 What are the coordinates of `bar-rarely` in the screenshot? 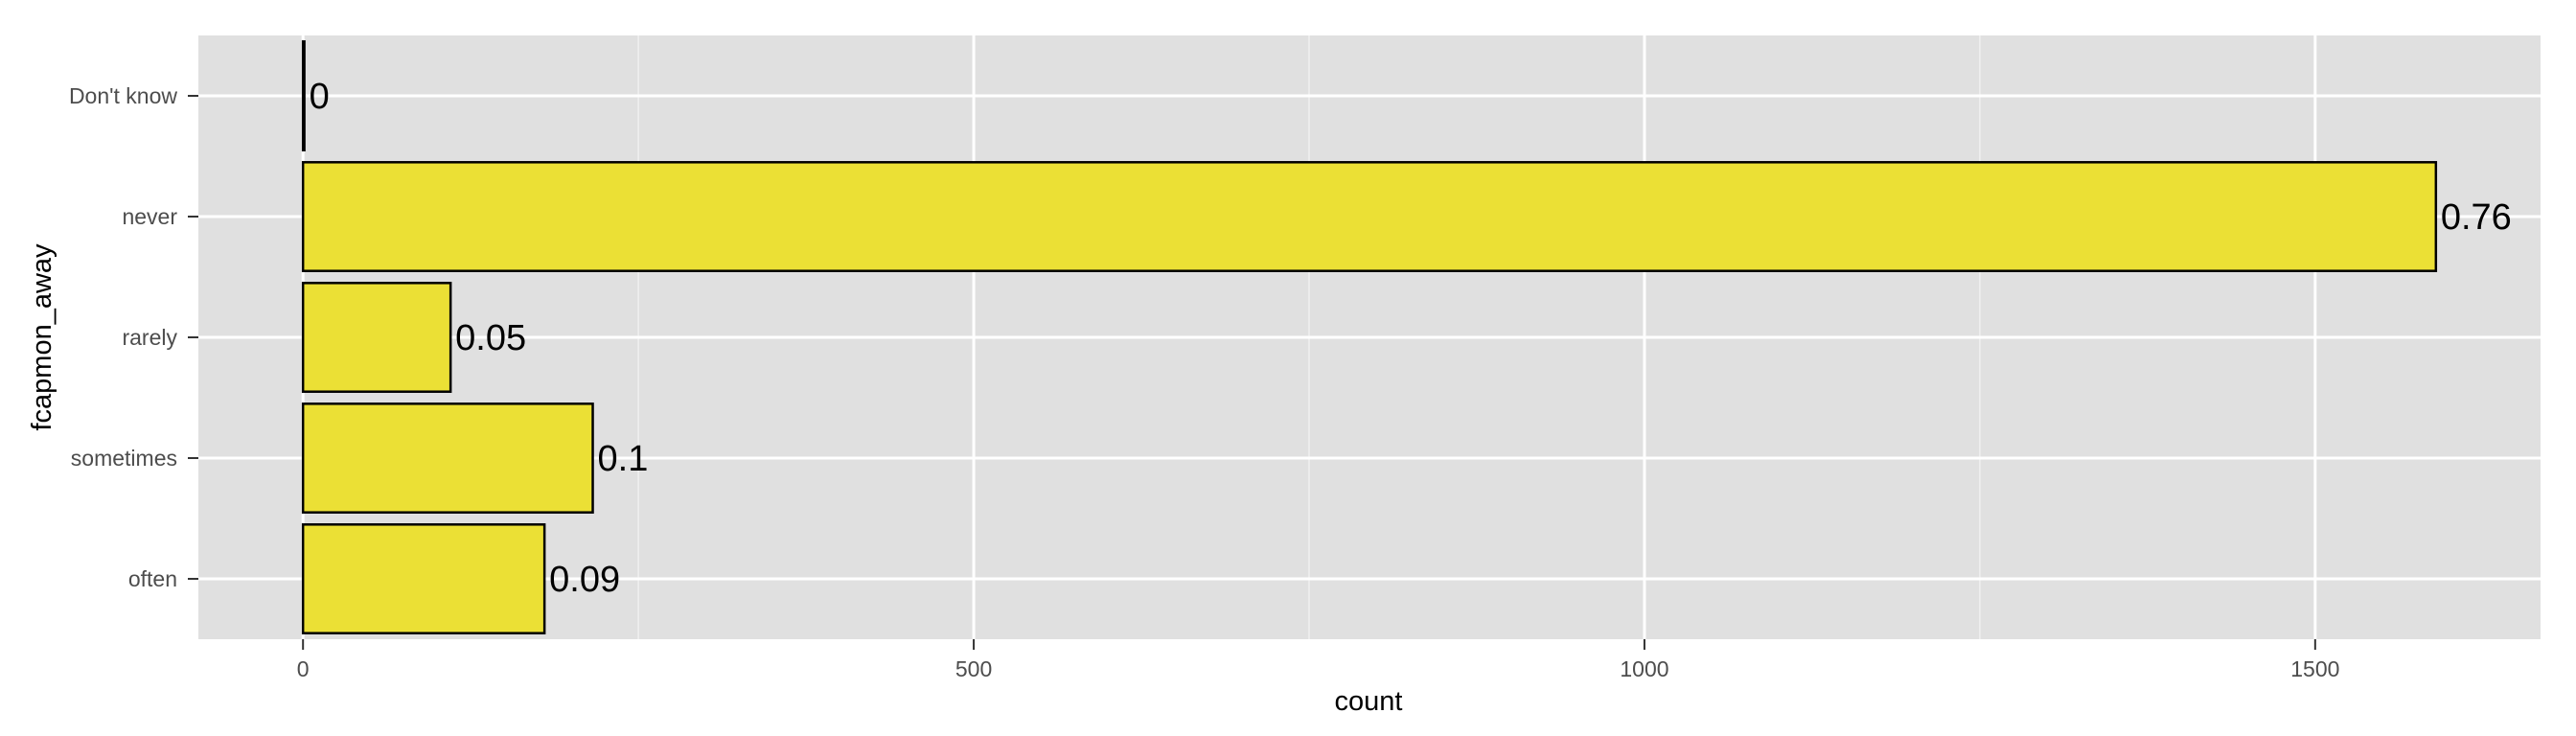 It's located at (376, 337).